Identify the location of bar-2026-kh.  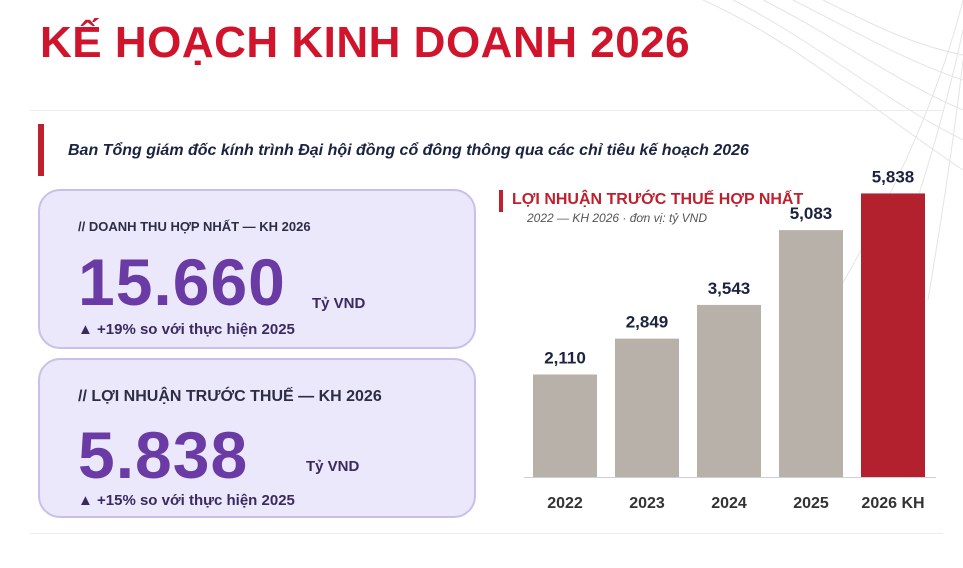
(893, 335).